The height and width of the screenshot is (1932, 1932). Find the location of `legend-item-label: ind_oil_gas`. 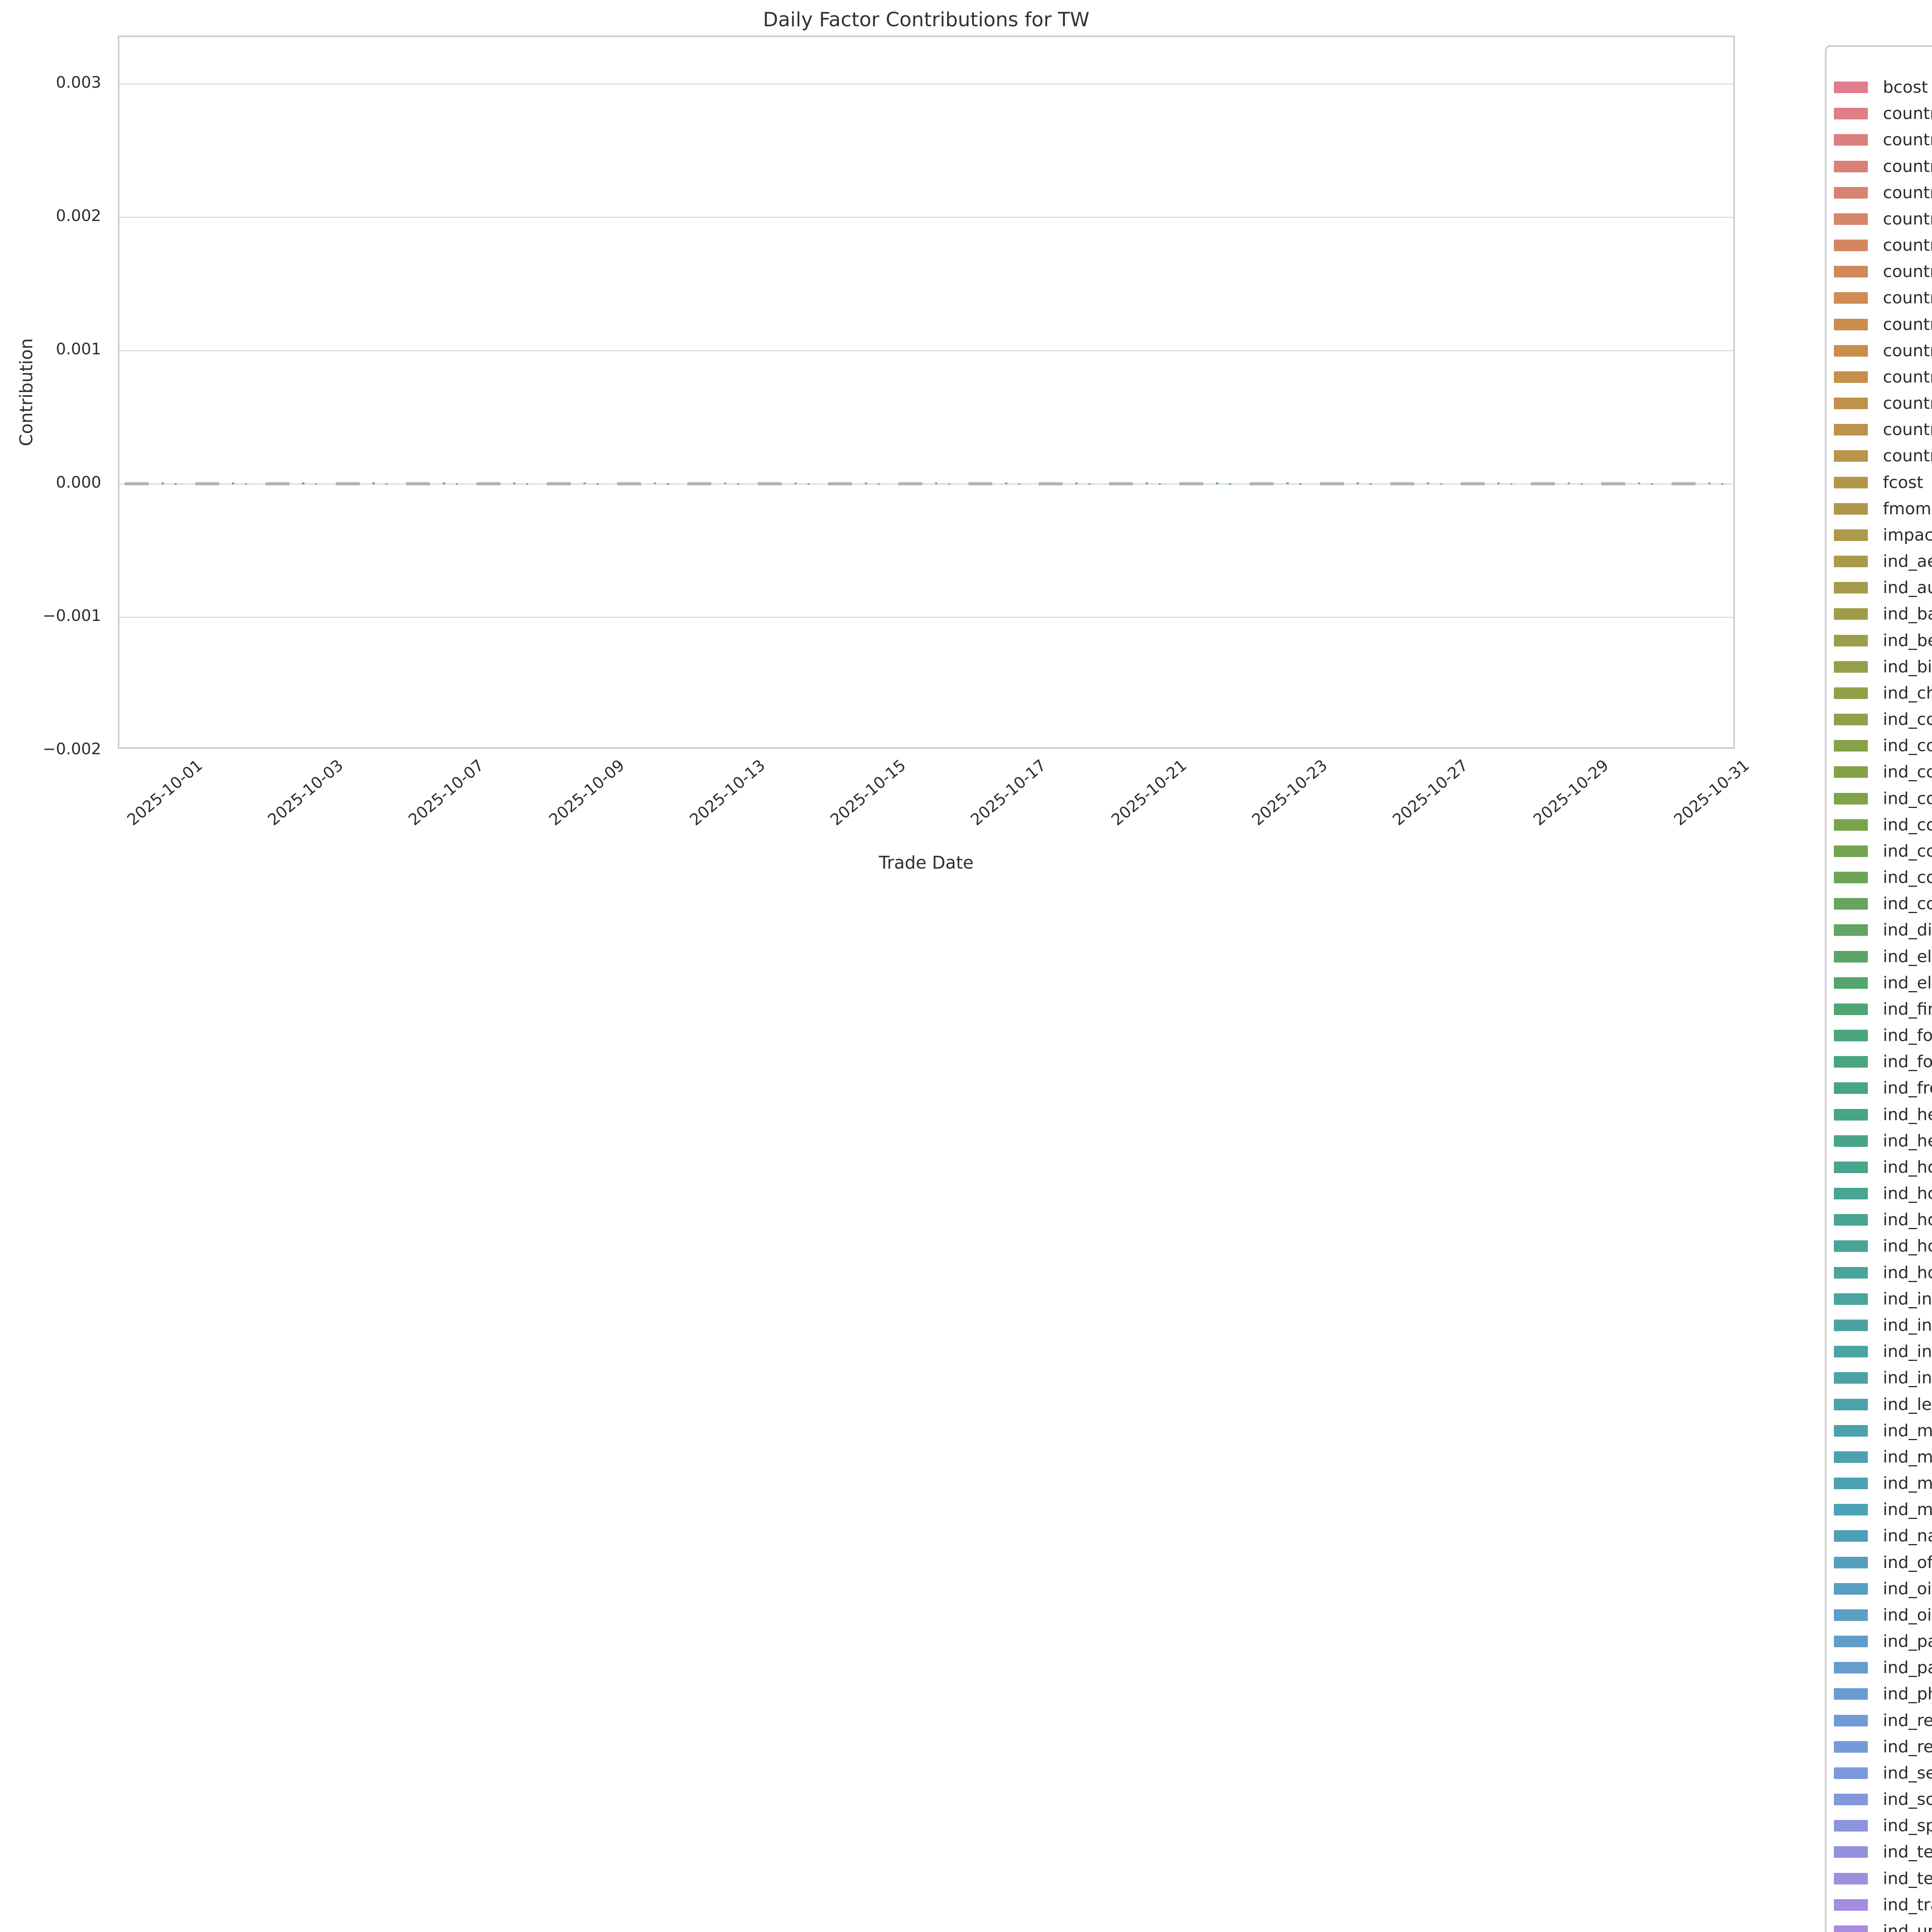

legend-item-label: ind_oil_gas is located at coordinates (1908, 1589).